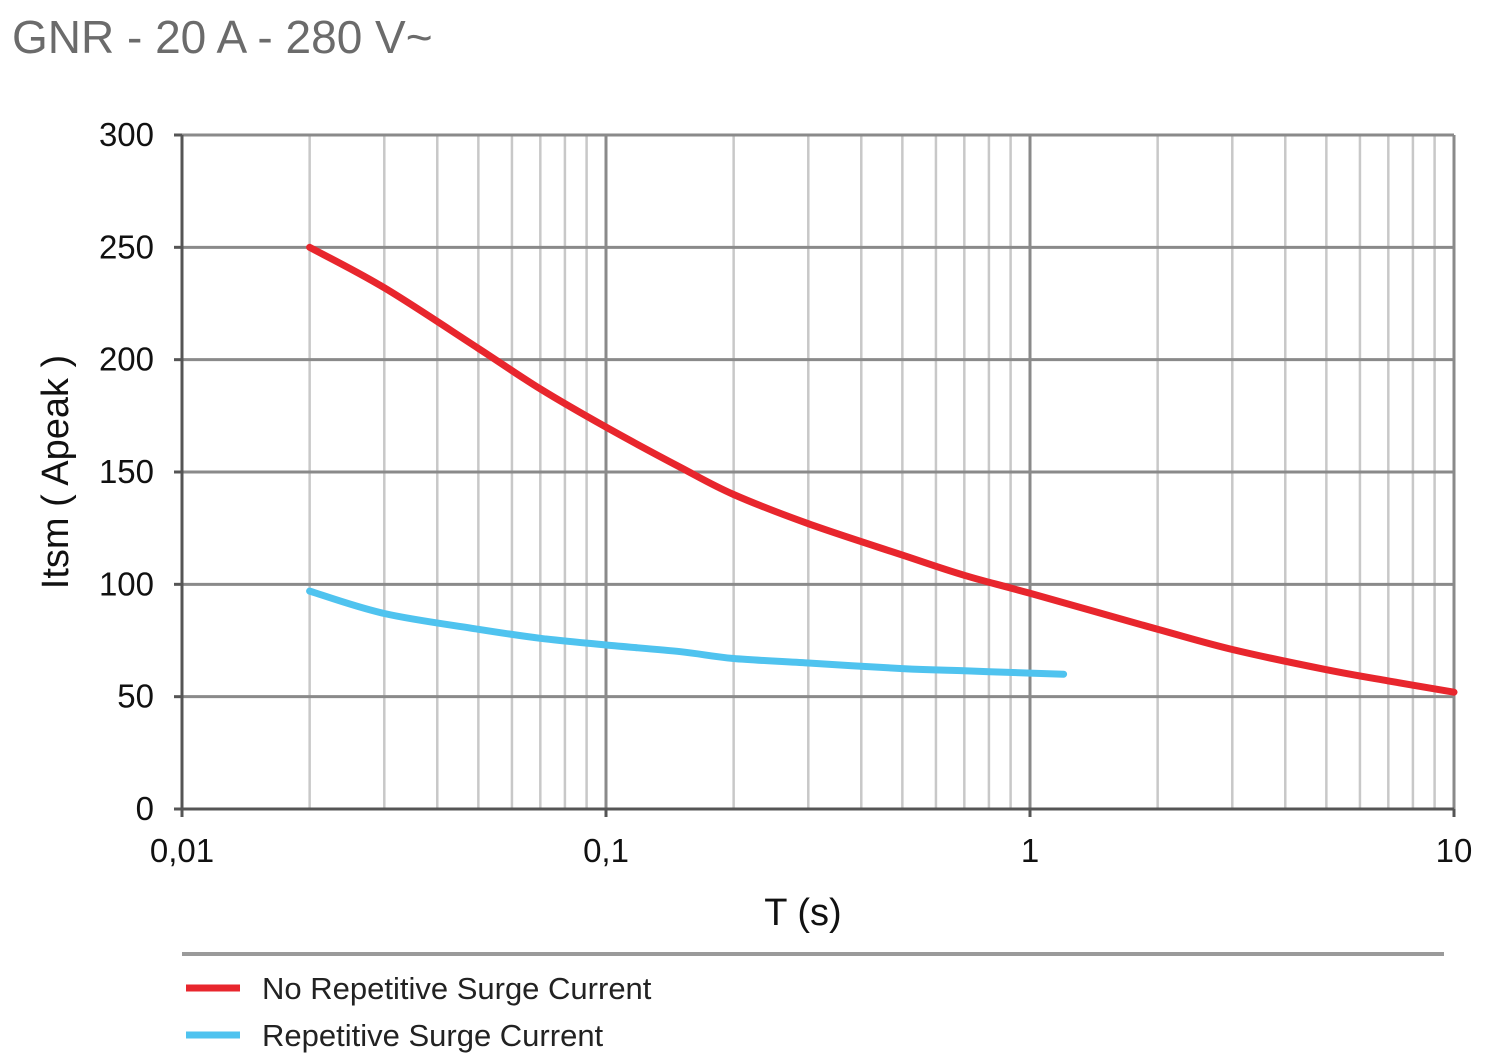 The image size is (1500, 1063). I want to click on legend-label-repetitive: Repetitive Surge Current, so click(433, 1035).